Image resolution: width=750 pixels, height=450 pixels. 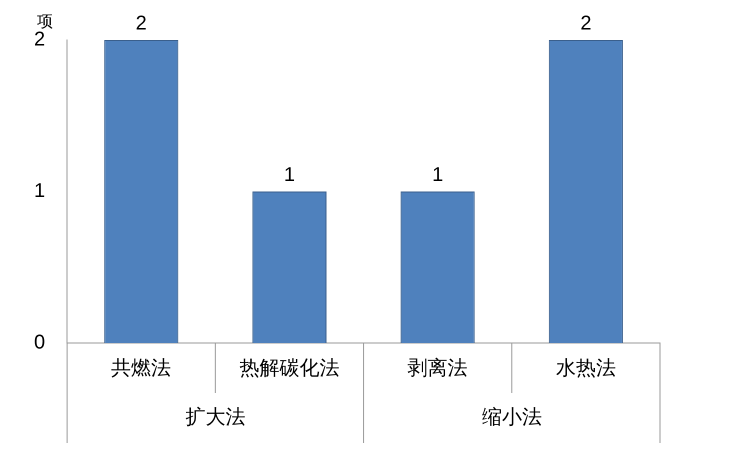 I want to click on text: 缩小法, so click(x=512, y=417).